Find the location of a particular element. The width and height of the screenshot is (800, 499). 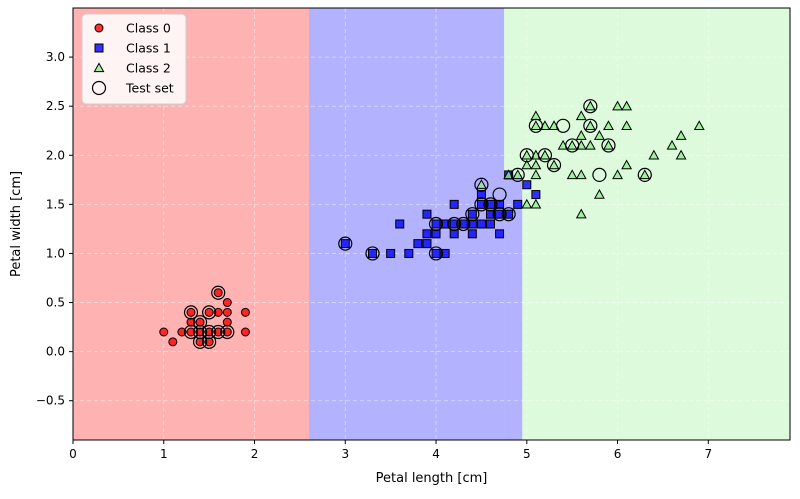

legend-box is located at coordinates (134, 59).